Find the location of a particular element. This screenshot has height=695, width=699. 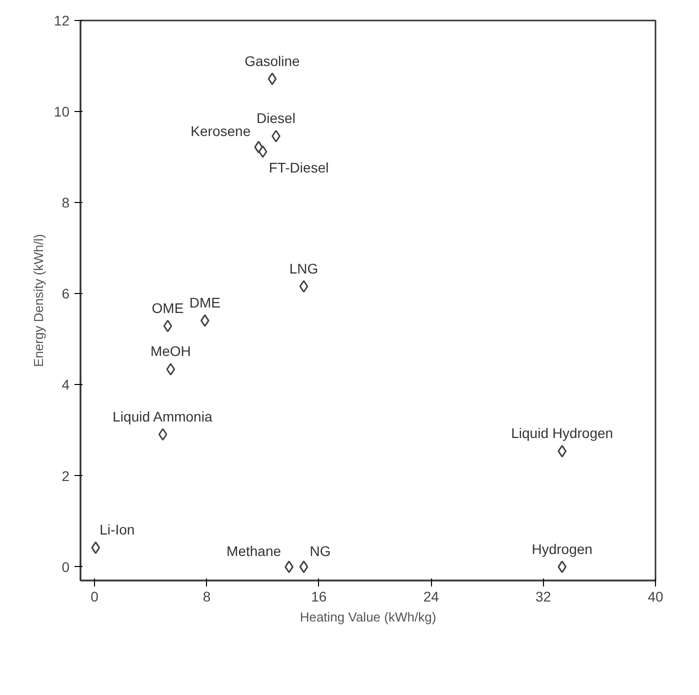

annotation: Diesel is located at coordinates (276, 118).